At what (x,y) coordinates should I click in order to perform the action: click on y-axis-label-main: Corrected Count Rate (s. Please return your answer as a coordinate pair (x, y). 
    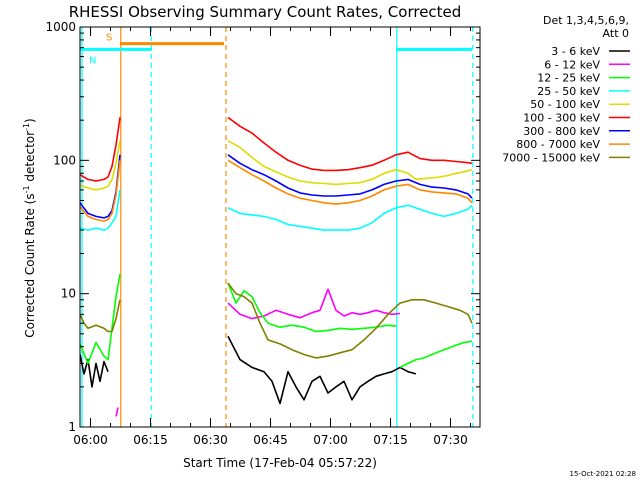
    Looking at the image, I should click on (30, 265).